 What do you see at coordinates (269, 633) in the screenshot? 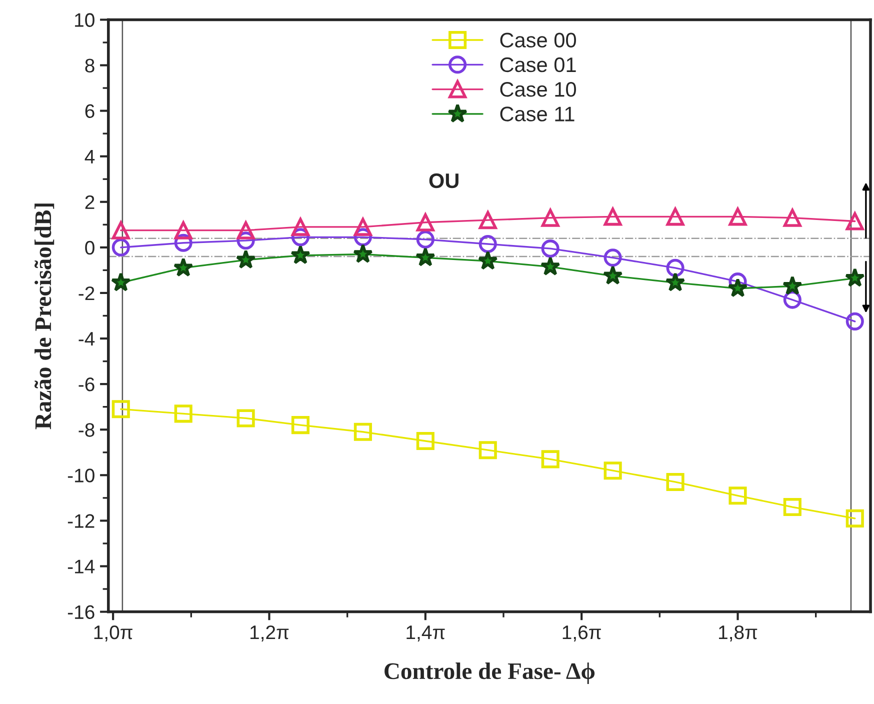
I see `x-tick-label: 1,2π` at bounding box center [269, 633].